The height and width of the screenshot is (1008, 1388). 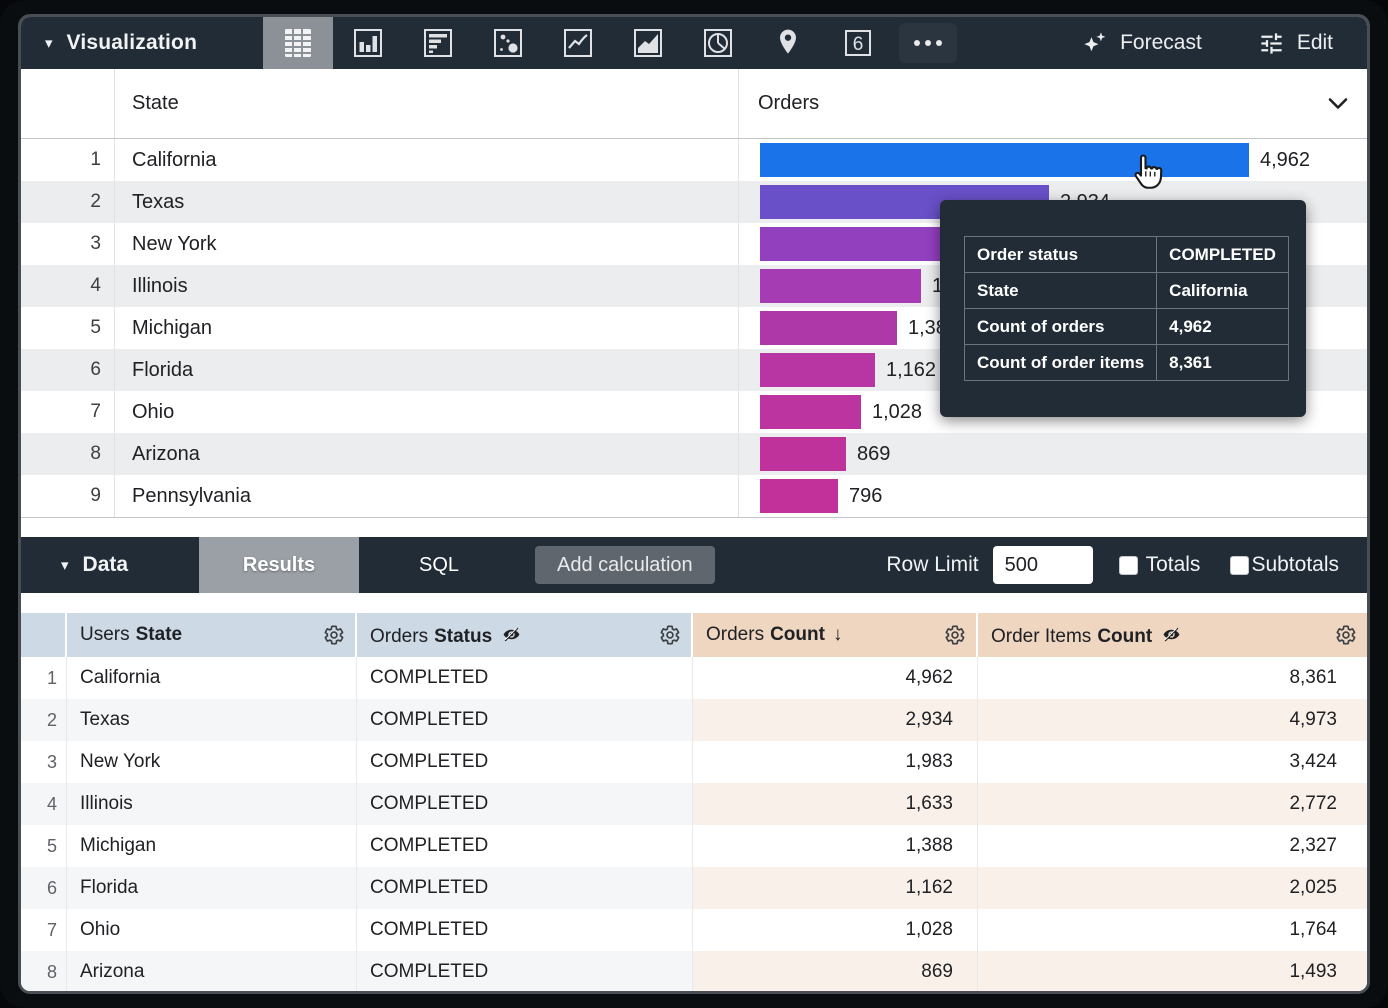 What do you see at coordinates (212, 720) in the screenshot?
I see `users-state-cell: Texas` at bounding box center [212, 720].